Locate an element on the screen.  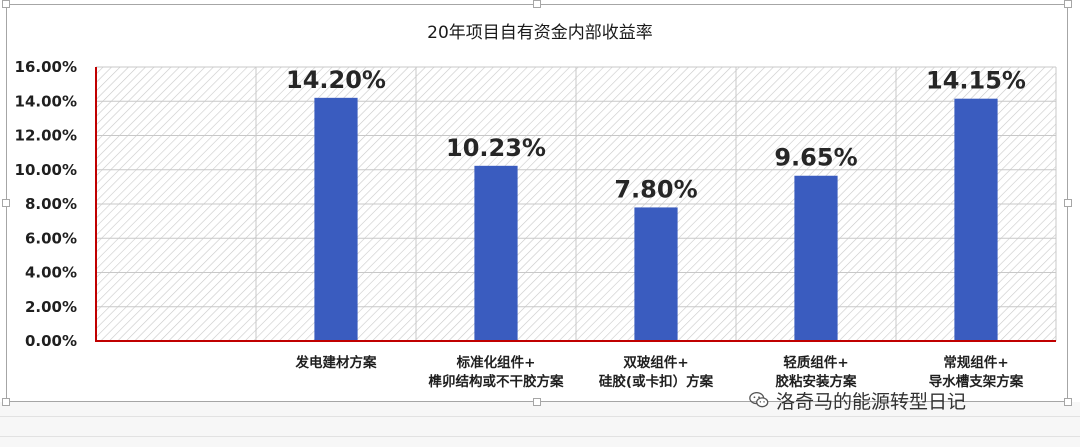
resize-handle-middle-left is located at coordinates (6, 203).